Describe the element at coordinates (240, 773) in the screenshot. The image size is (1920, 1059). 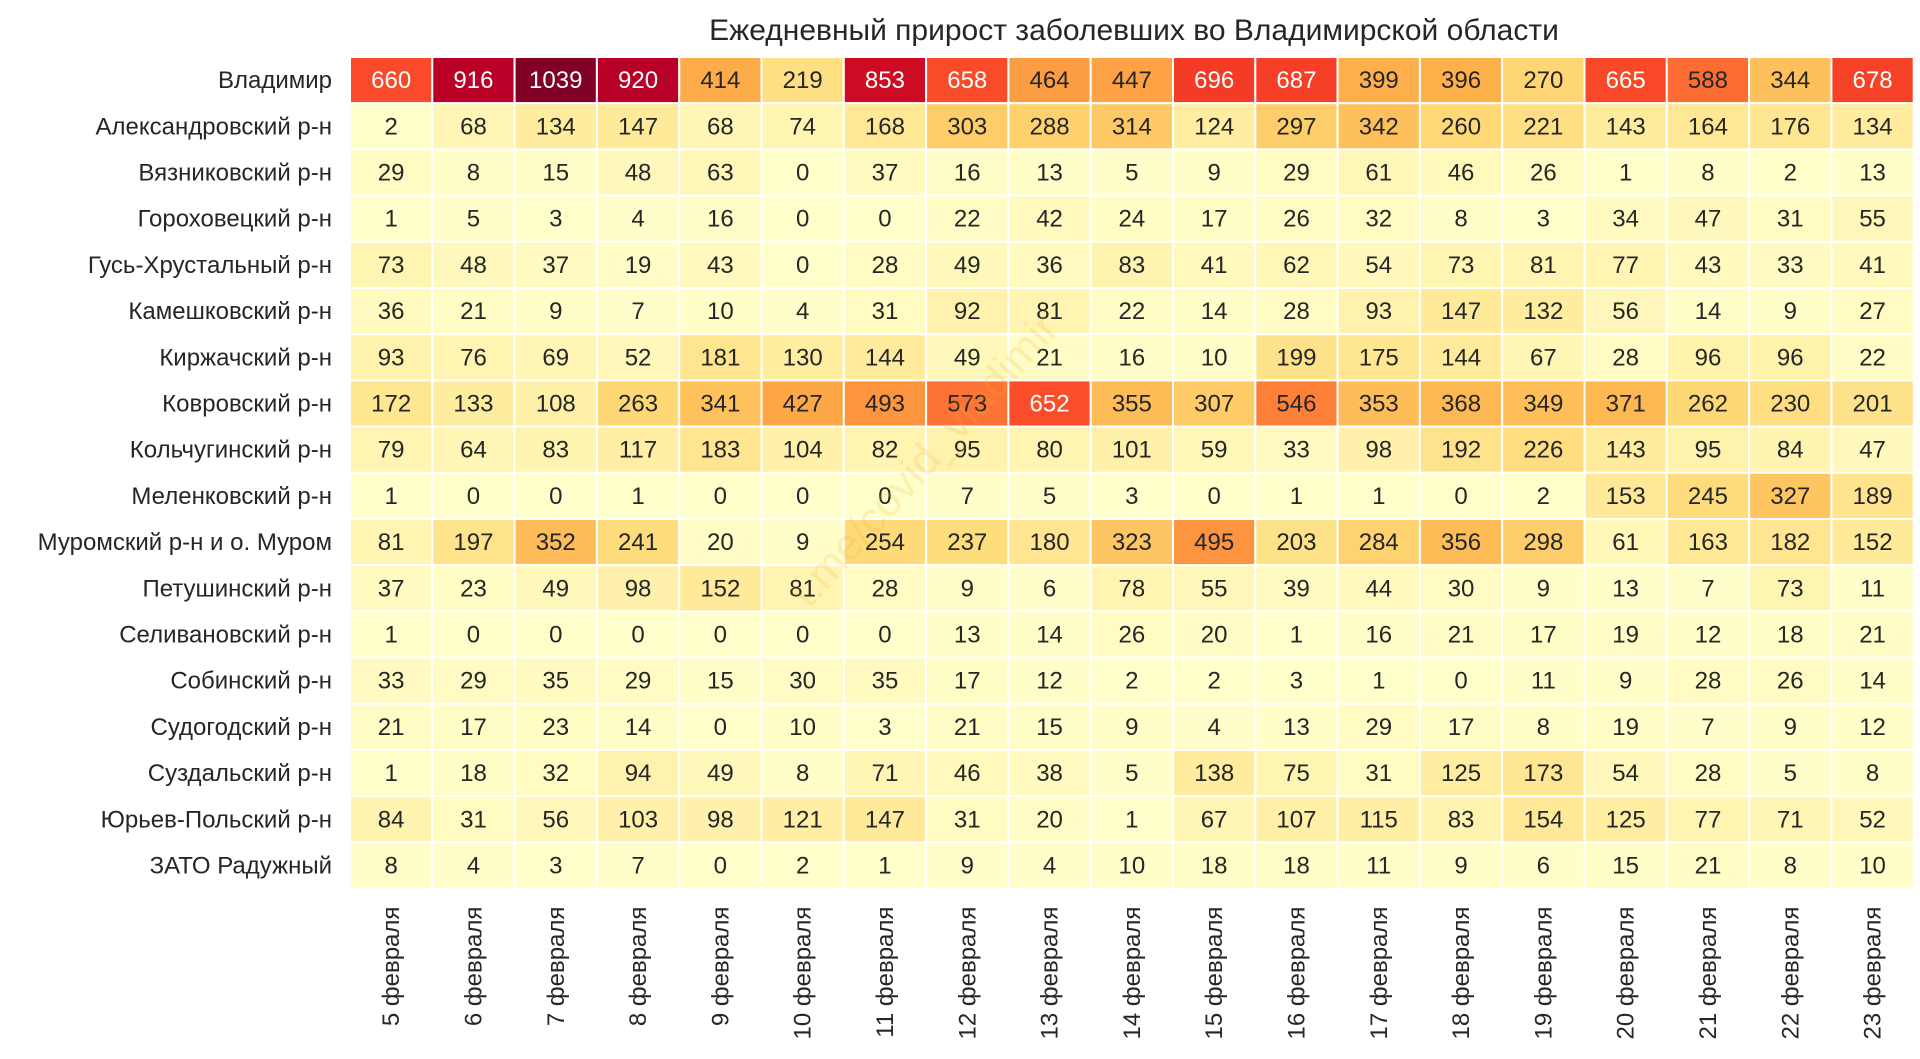
I see `row-label: Суздальский р-н` at that location.